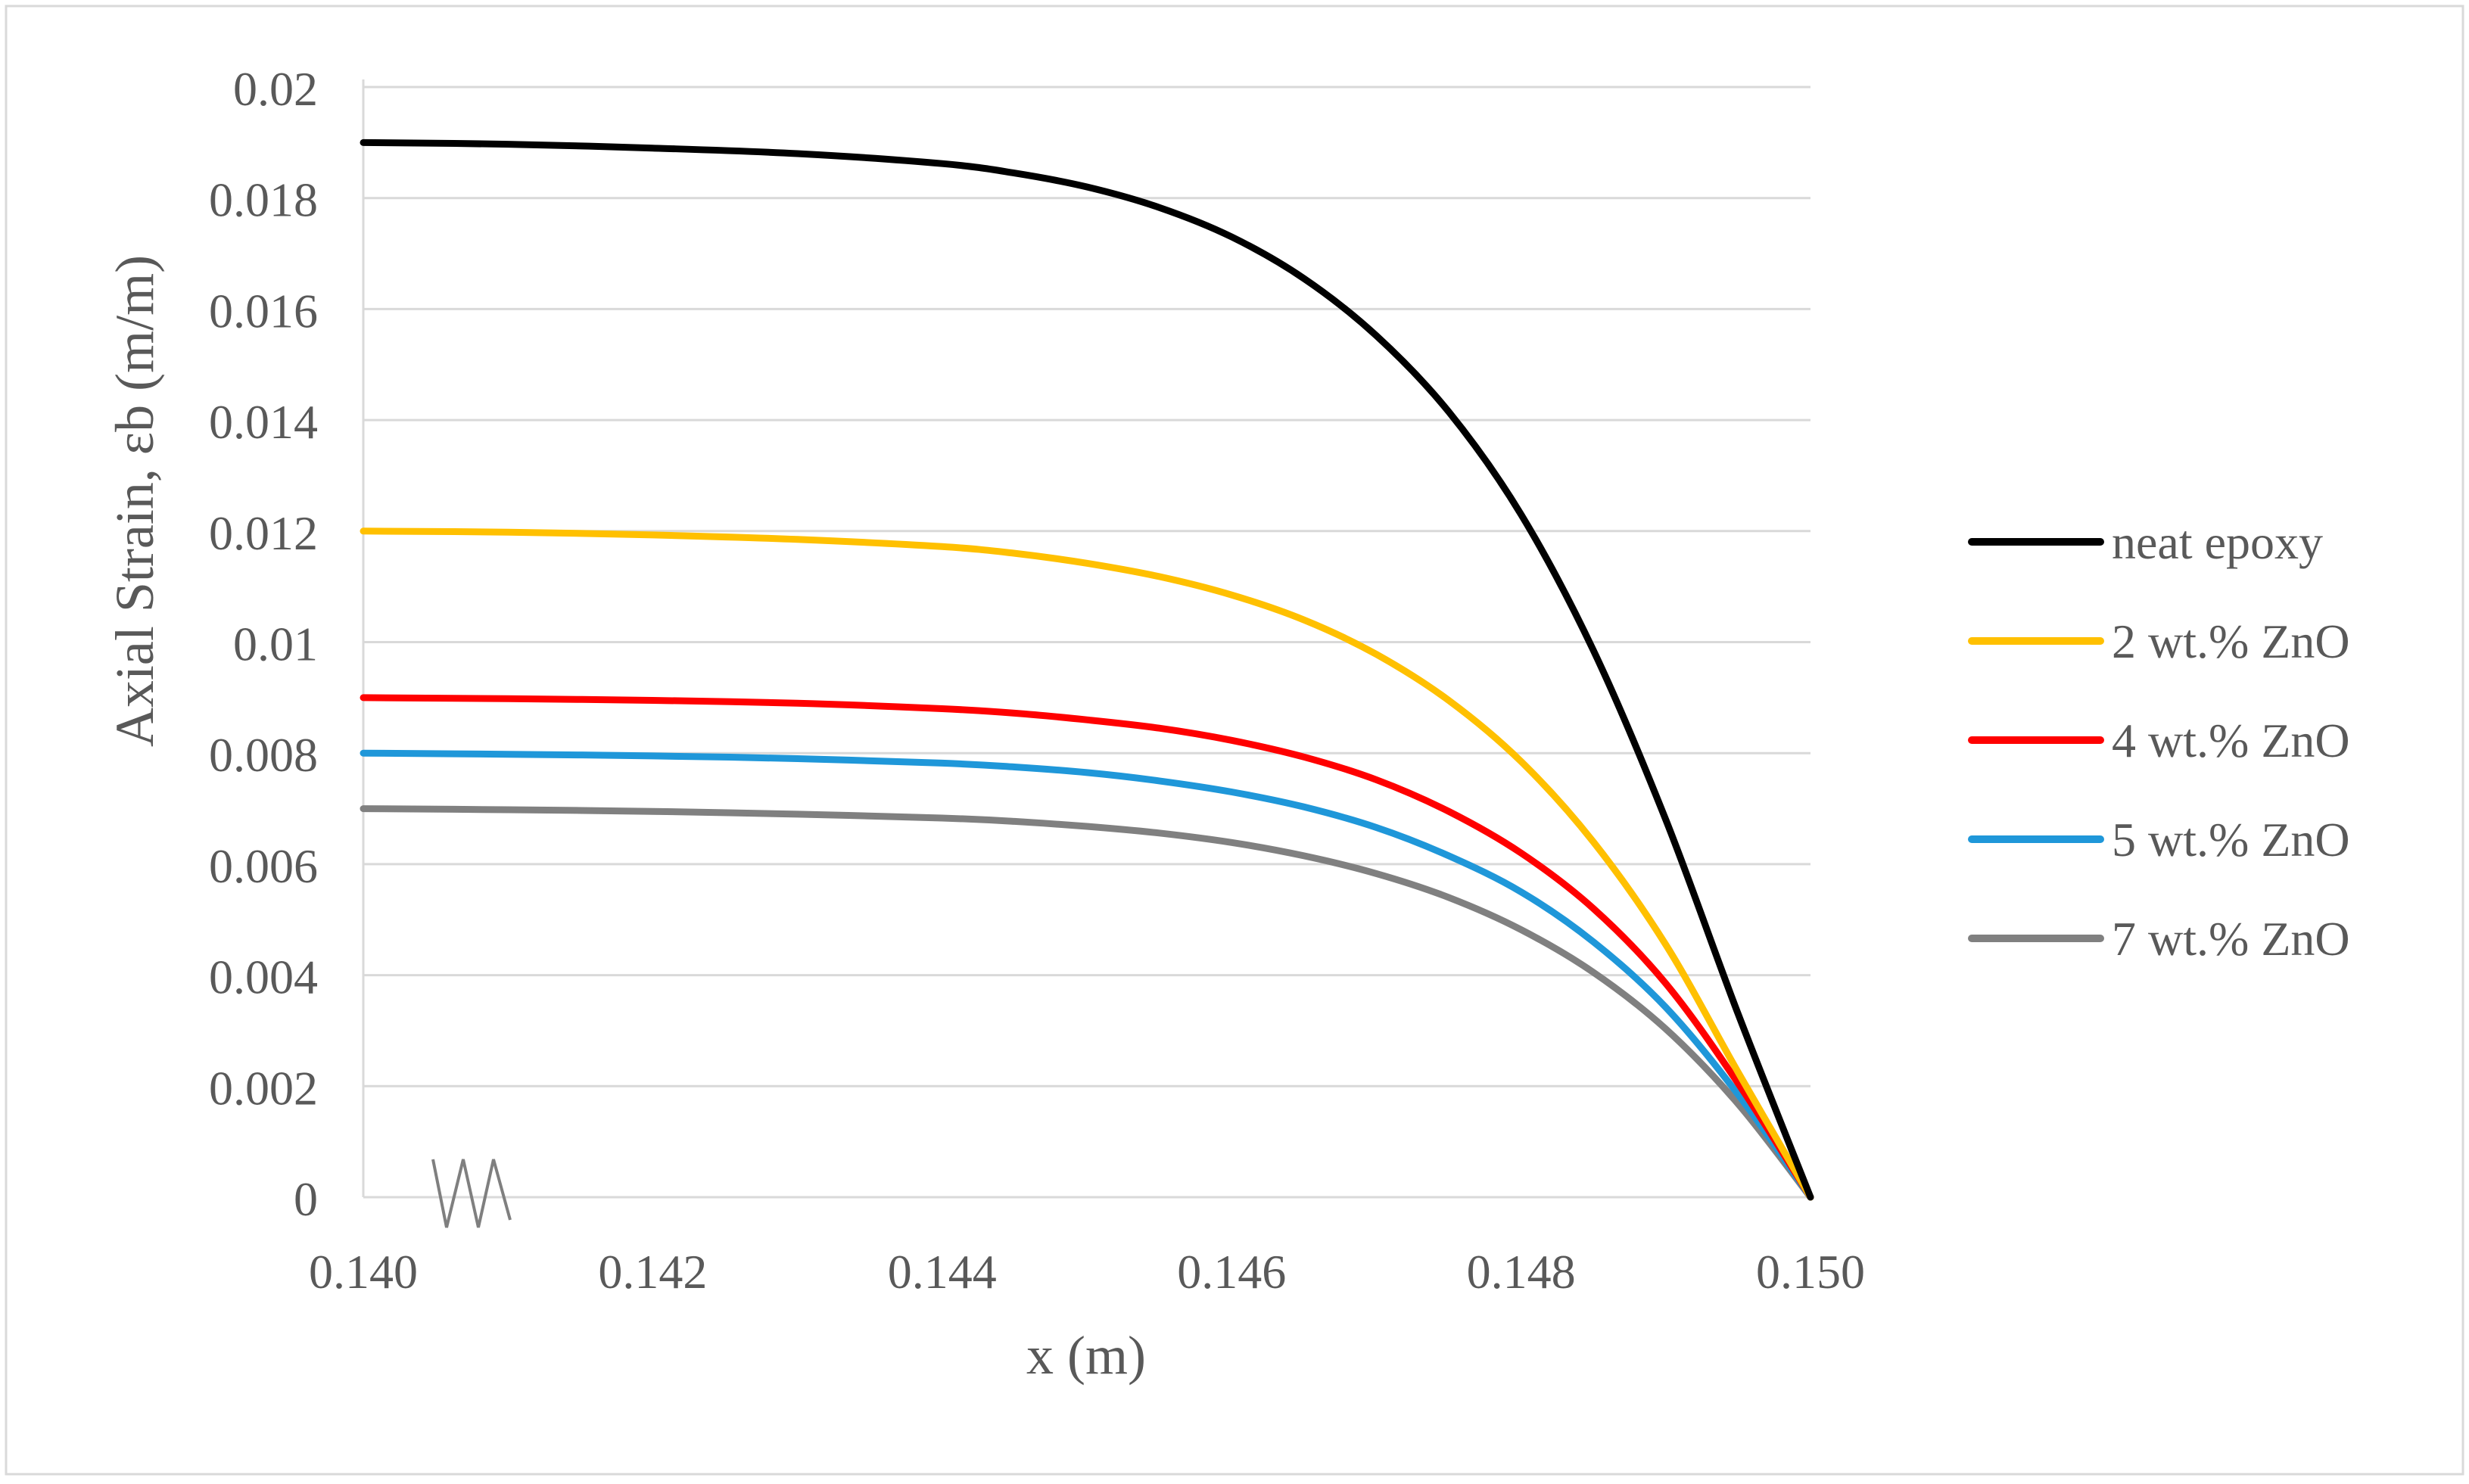 The width and height of the screenshot is (2469, 1484). Describe the element at coordinates (652, 1272) in the screenshot. I see `x-tick-label: 0.142` at that location.